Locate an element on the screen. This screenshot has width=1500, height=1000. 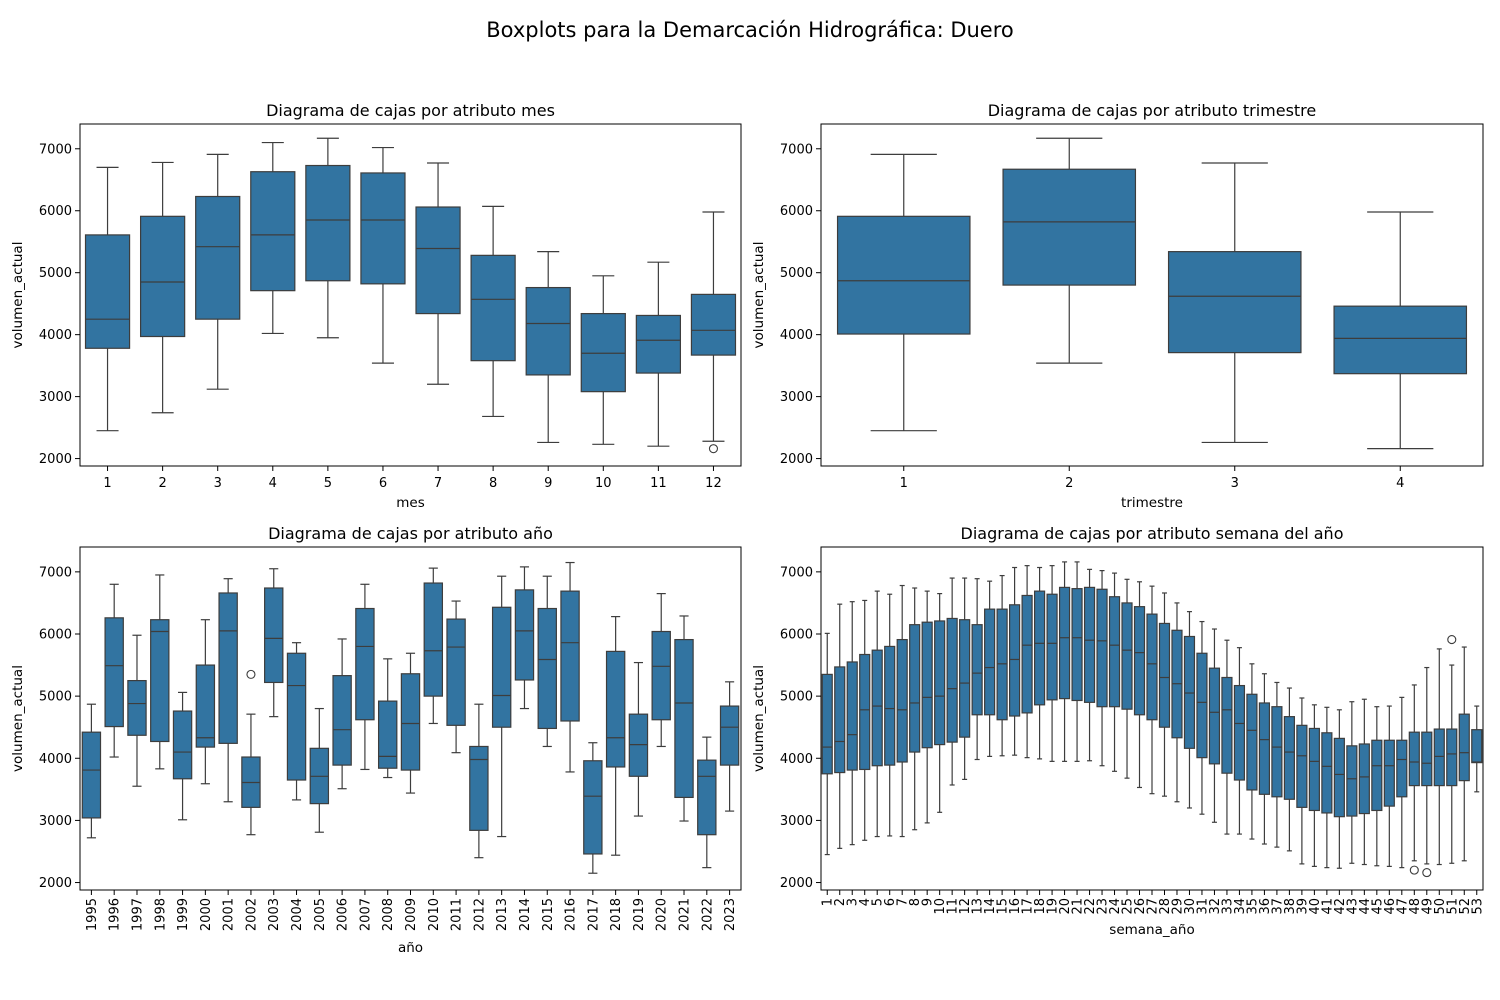
x-tick-label: 39 is located at coordinates (1302, 906).